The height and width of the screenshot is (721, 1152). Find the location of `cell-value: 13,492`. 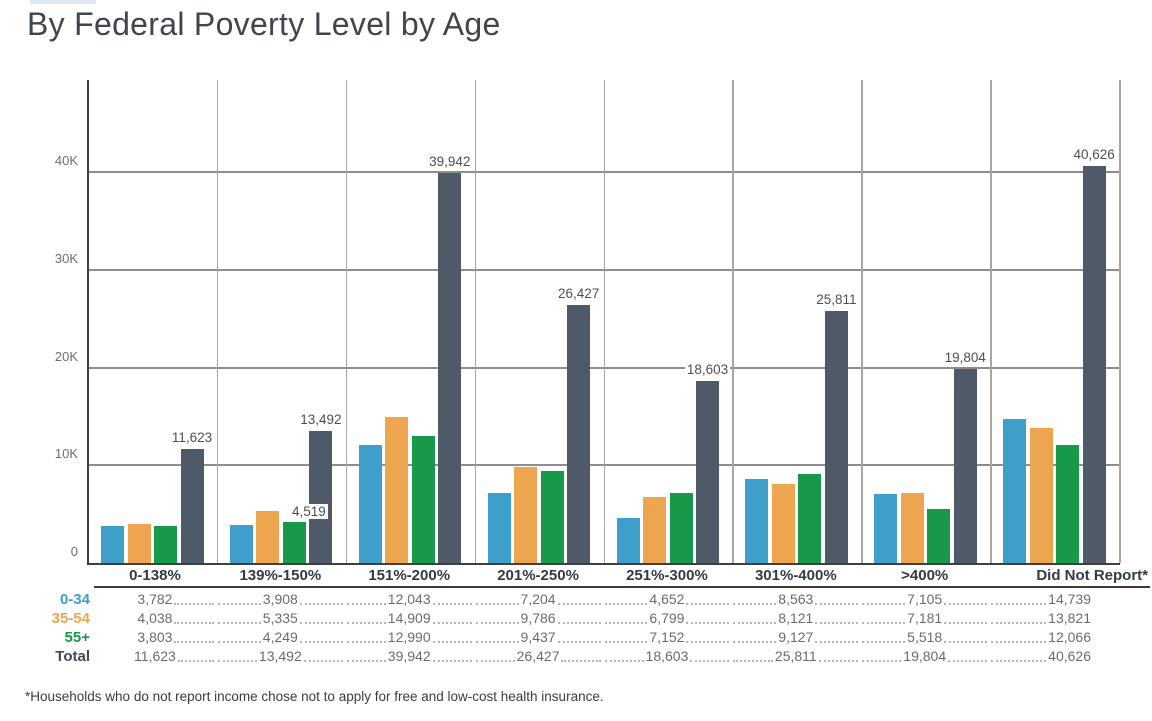

cell-value: 13,492 is located at coordinates (280, 656).